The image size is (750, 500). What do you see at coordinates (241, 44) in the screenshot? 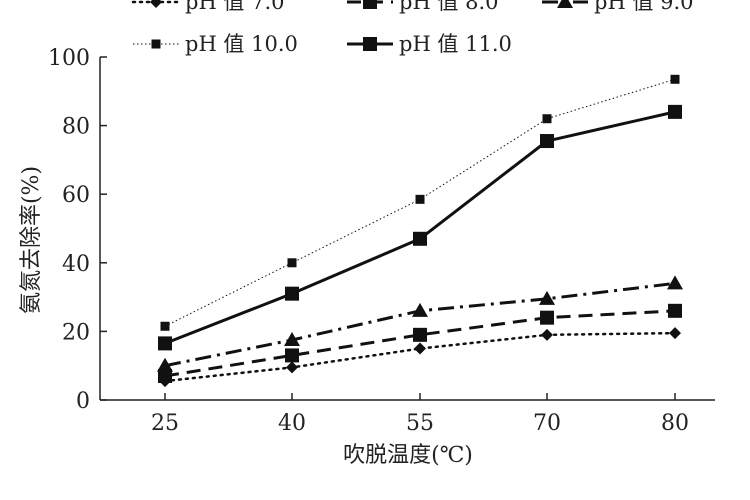
I see `legend-label: pH 值 10.0` at bounding box center [241, 44].